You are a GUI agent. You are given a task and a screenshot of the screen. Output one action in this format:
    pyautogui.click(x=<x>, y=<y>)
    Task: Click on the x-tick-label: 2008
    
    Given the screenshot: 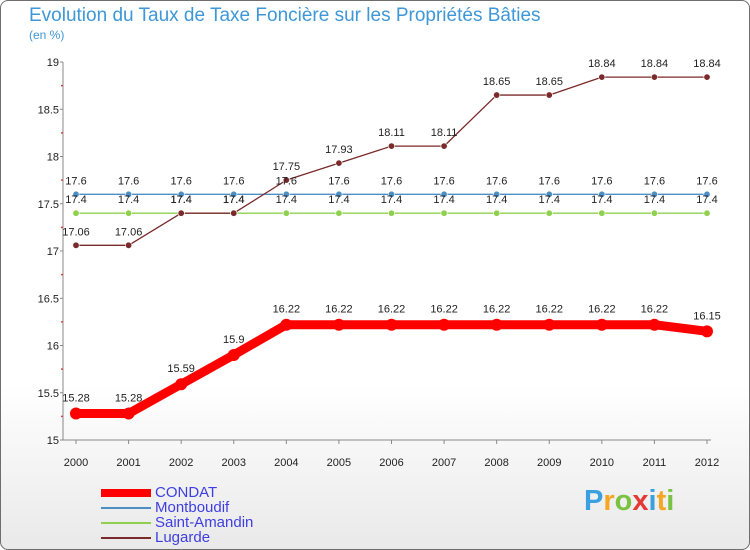 What is the action you would take?
    pyautogui.click(x=496, y=463)
    